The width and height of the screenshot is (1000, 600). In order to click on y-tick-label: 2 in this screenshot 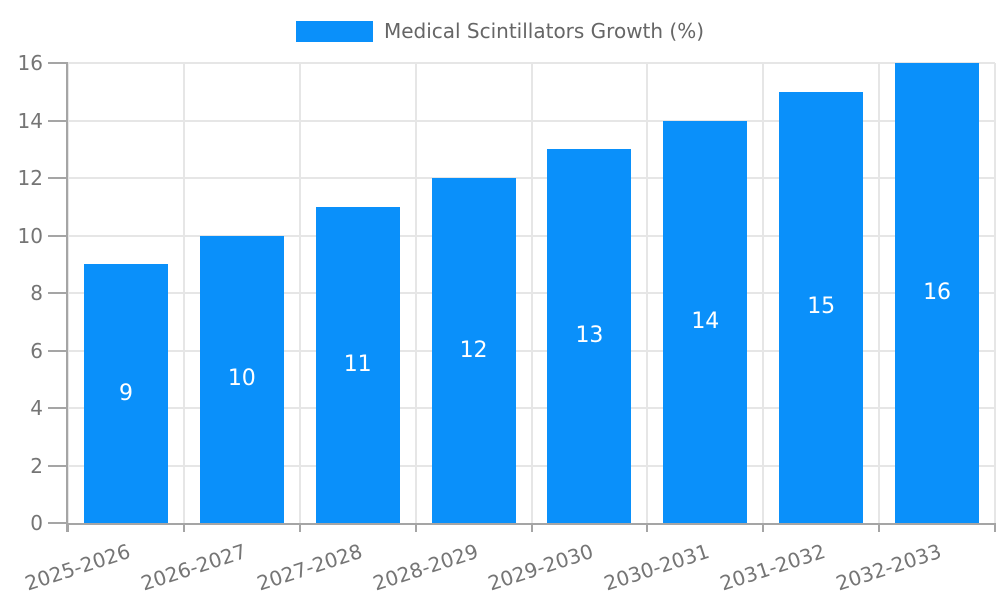, I will do `click(36, 465)`.